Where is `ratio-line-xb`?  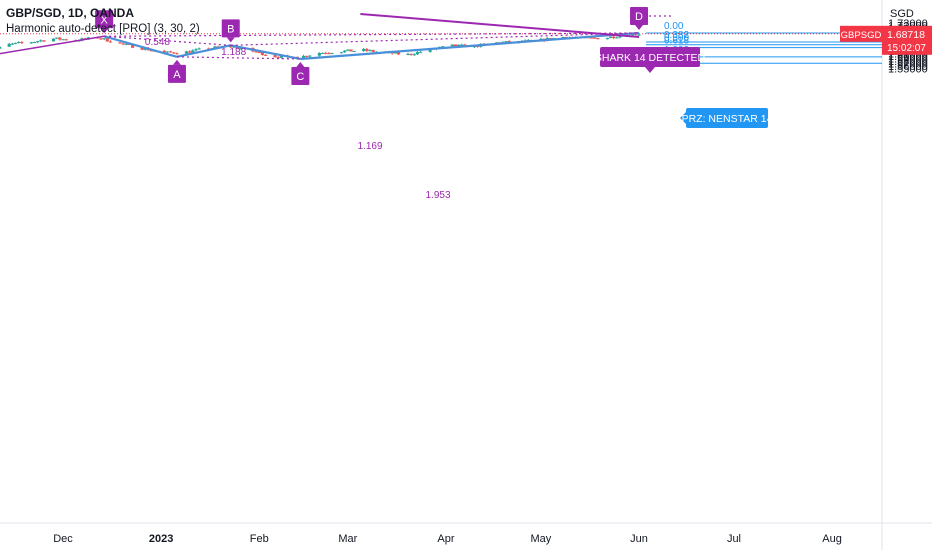
ratio-line-xb is located at coordinates (167, 40).